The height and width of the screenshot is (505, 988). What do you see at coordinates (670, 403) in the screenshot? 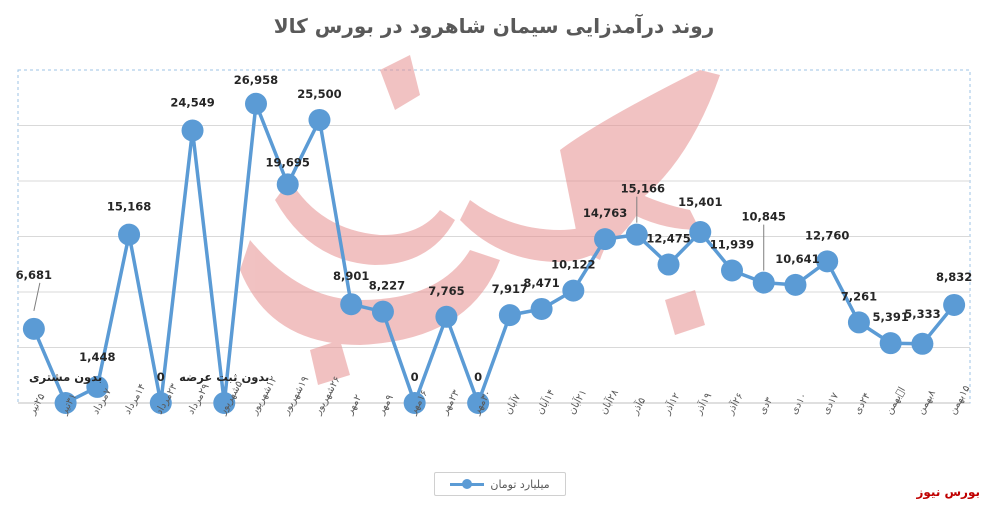
I see `x-tick-label: ۱۲آذر` at bounding box center [670, 403].